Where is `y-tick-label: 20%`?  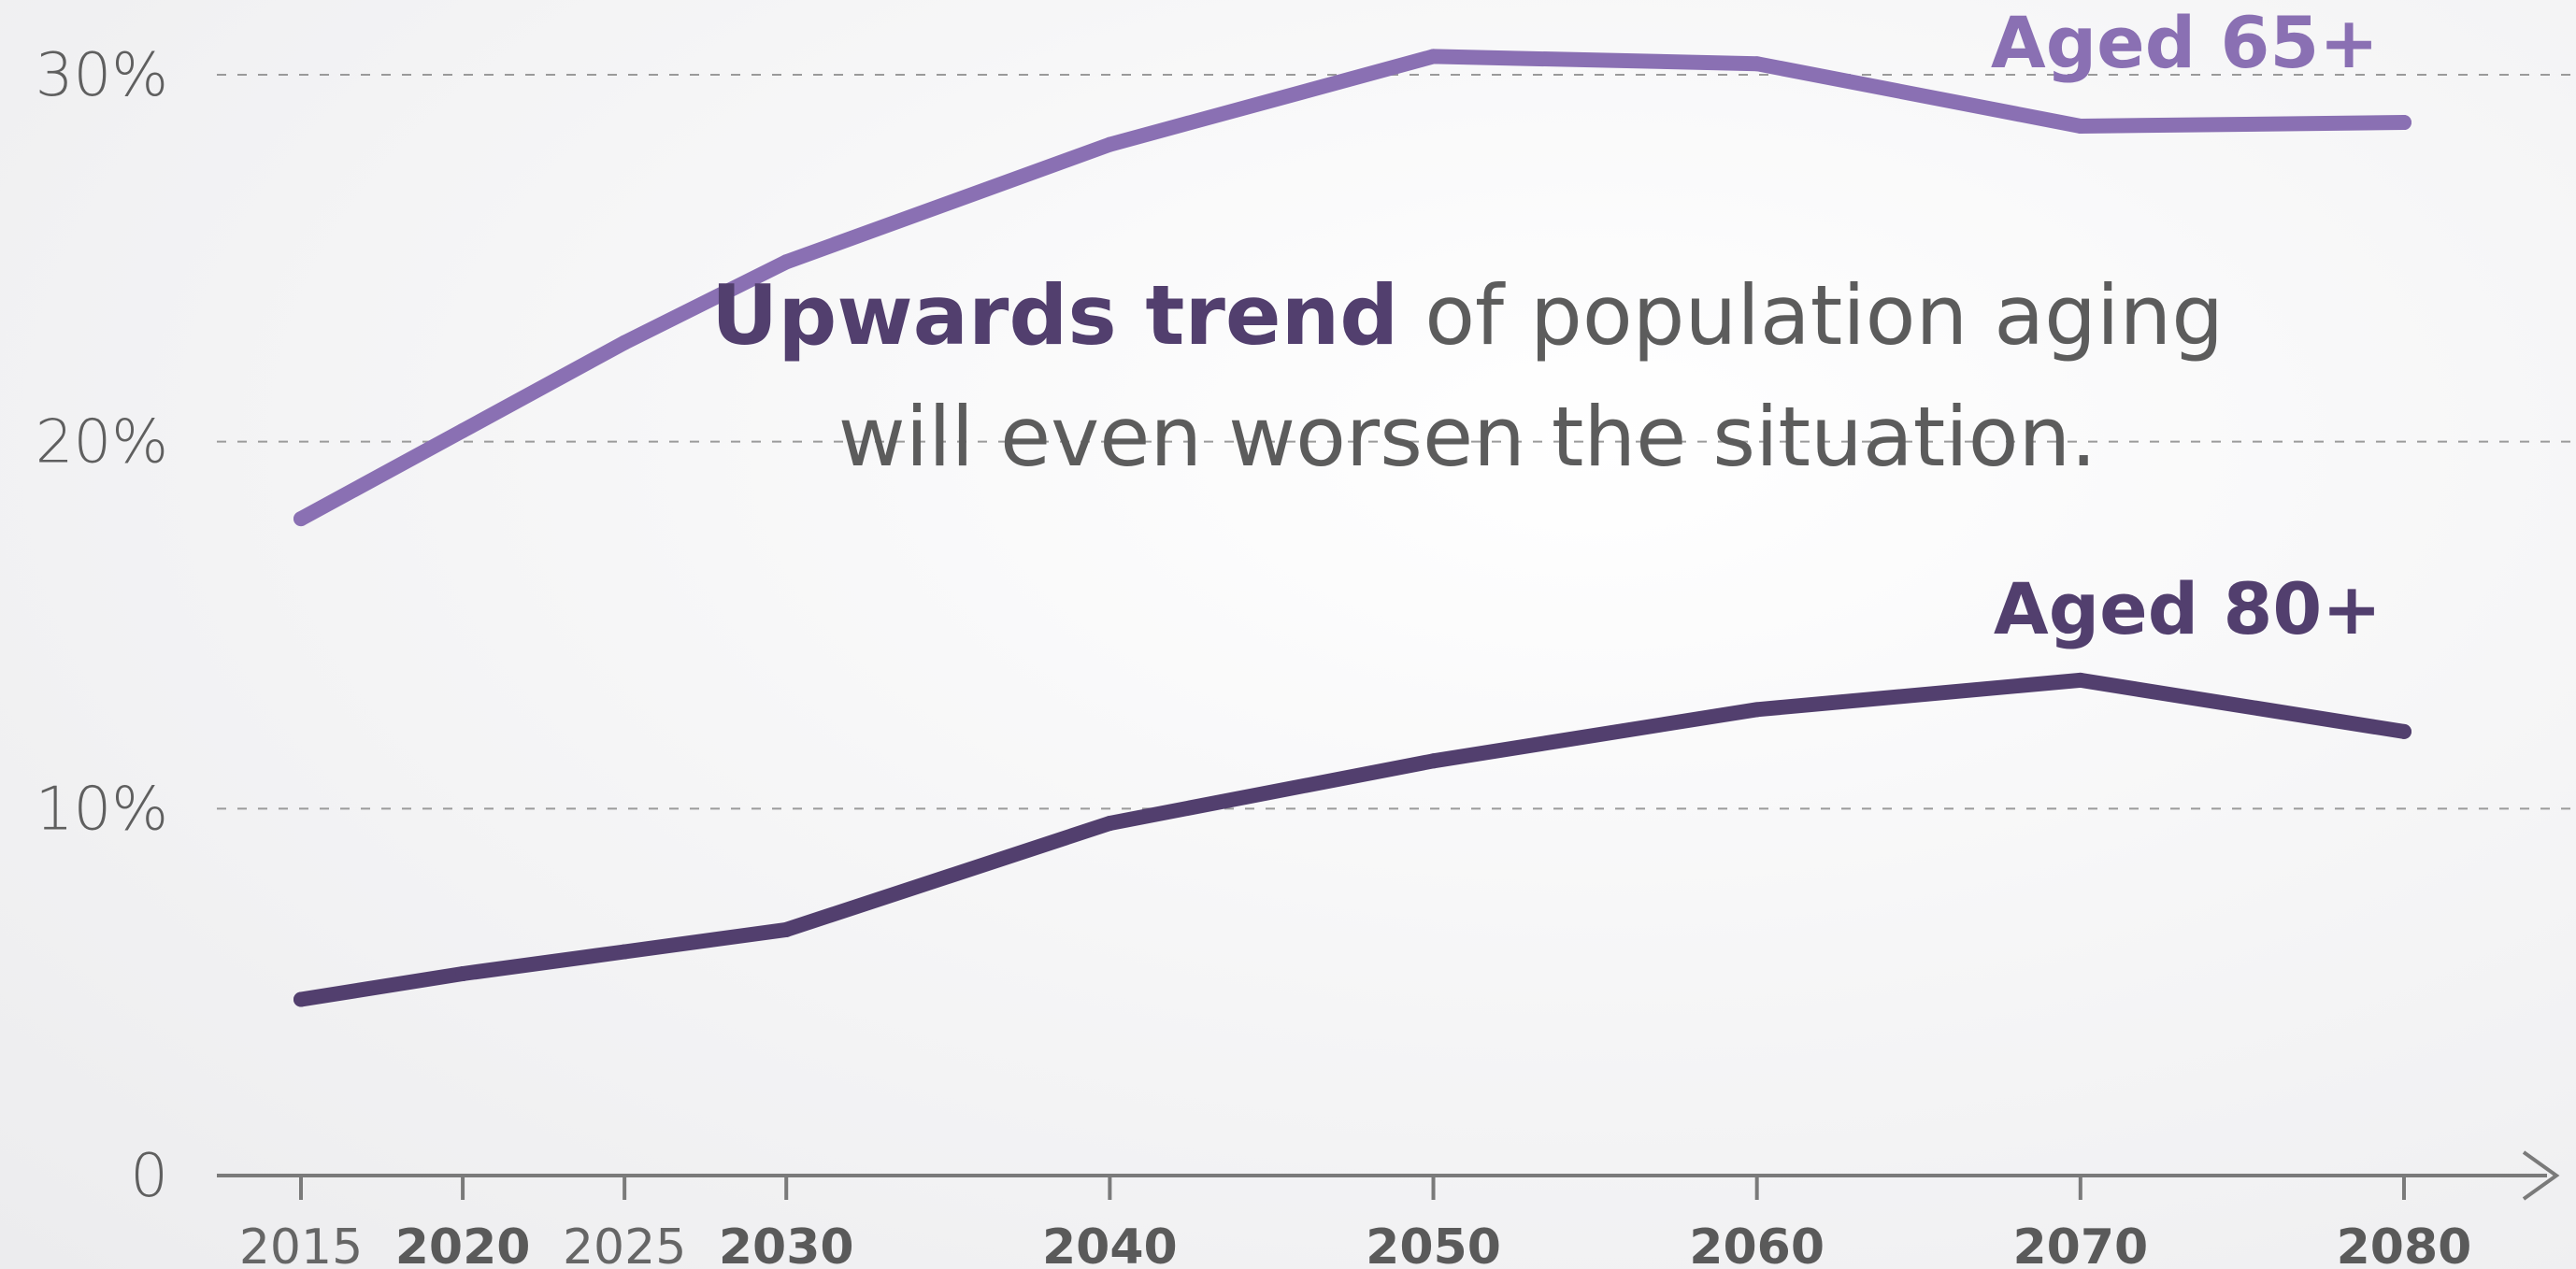
y-tick-label: 20% is located at coordinates (102, 443).